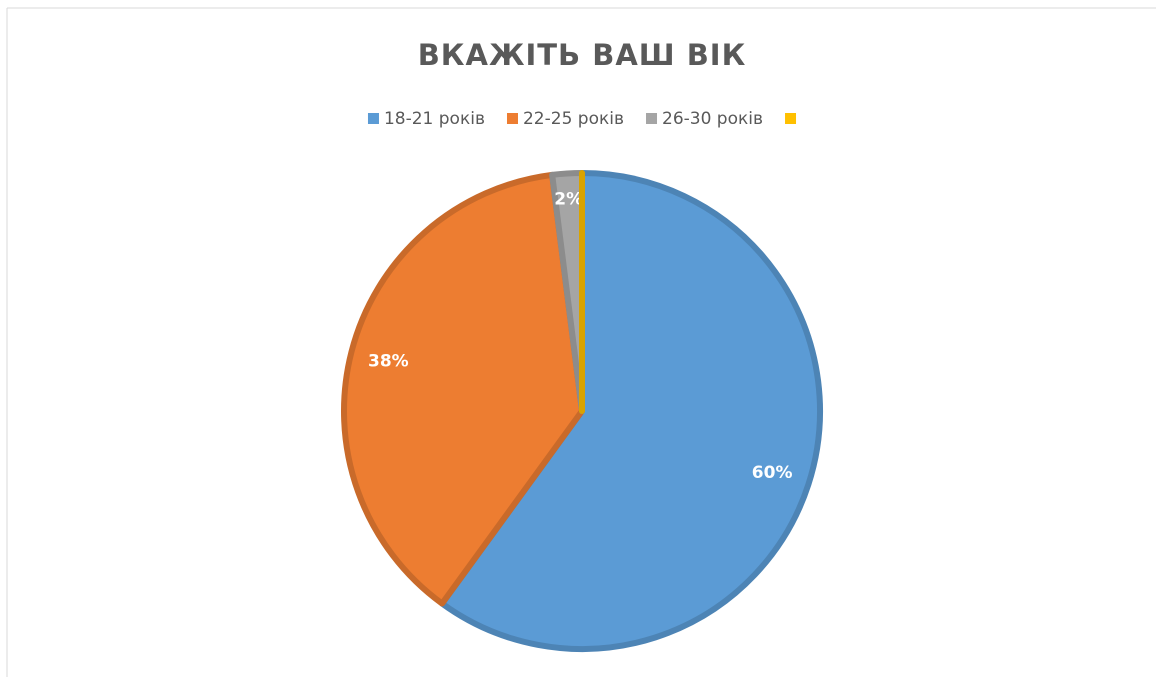  I want to click on legend-label: 18-21 років, so click(434, 119).